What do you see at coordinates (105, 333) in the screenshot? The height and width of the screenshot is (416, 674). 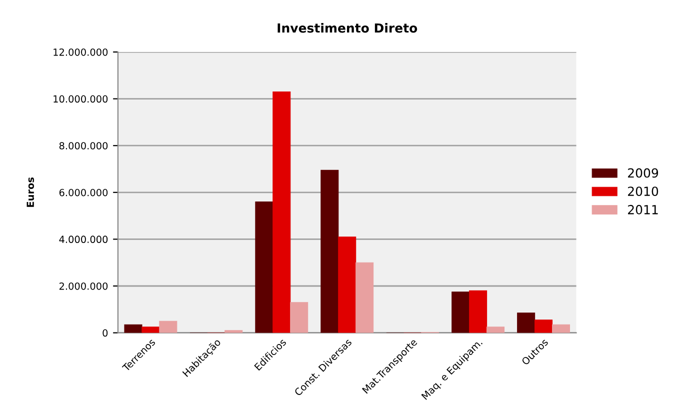 I see `y-tick-label: 0` at bounding box center [105, 333].